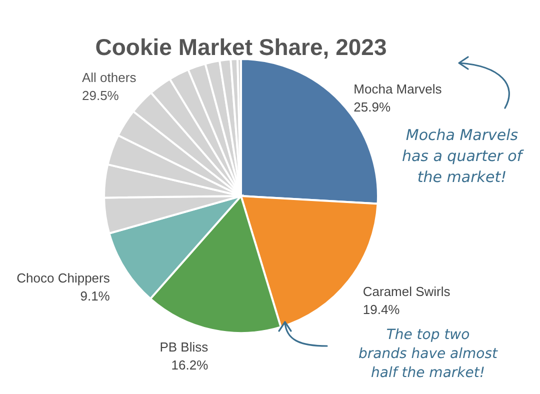  I want to click on text: All others 29.5%, so click(109, 86).